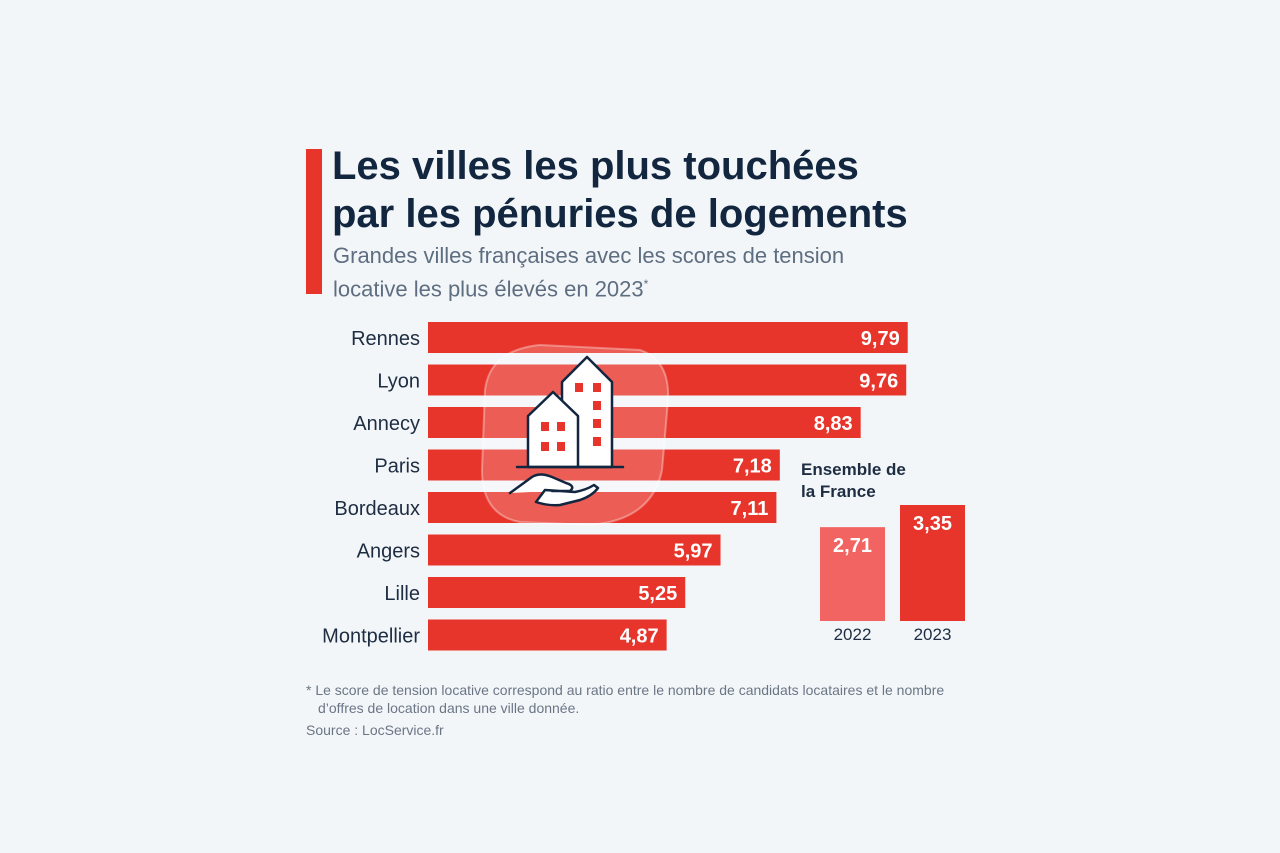  Describe the element at coordinates (397, 467) in the screenshot. I see `city-label: Paris` at that location.